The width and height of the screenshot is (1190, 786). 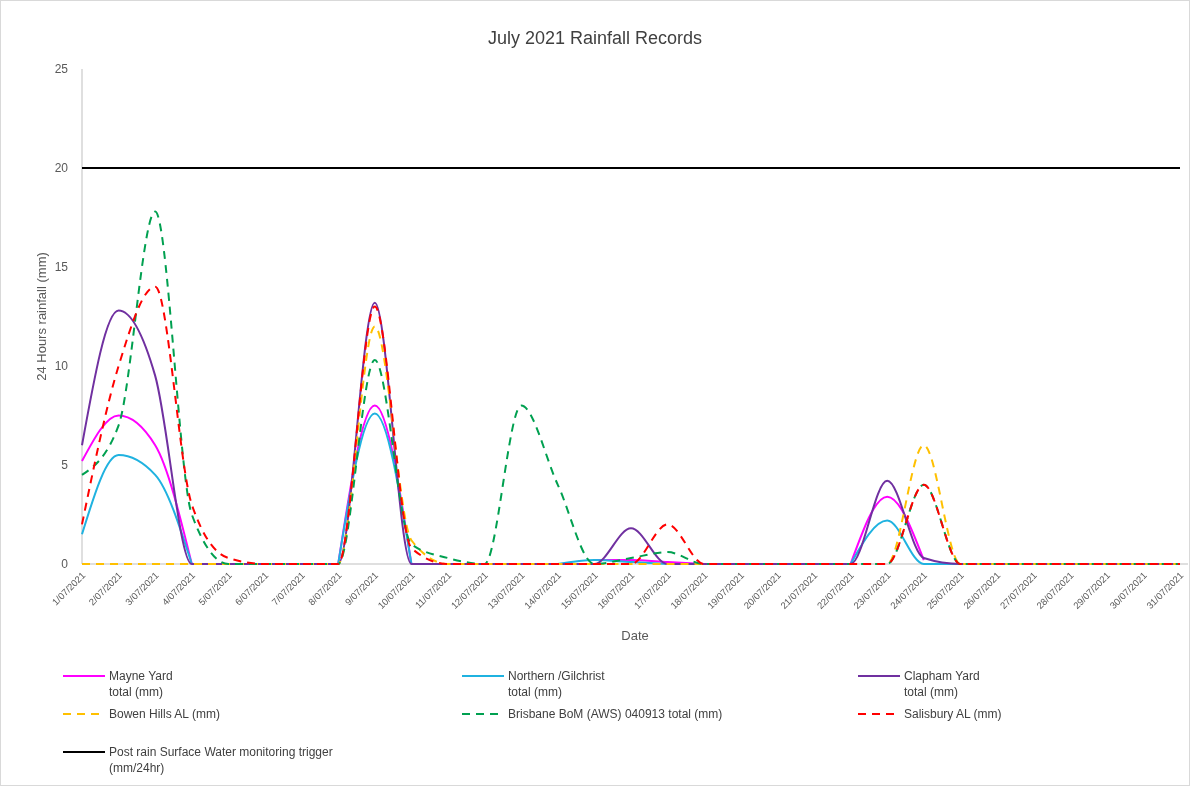 I want to click on legend-label: Northern /Gilchrist total (mm), so click(x=557, y=684).